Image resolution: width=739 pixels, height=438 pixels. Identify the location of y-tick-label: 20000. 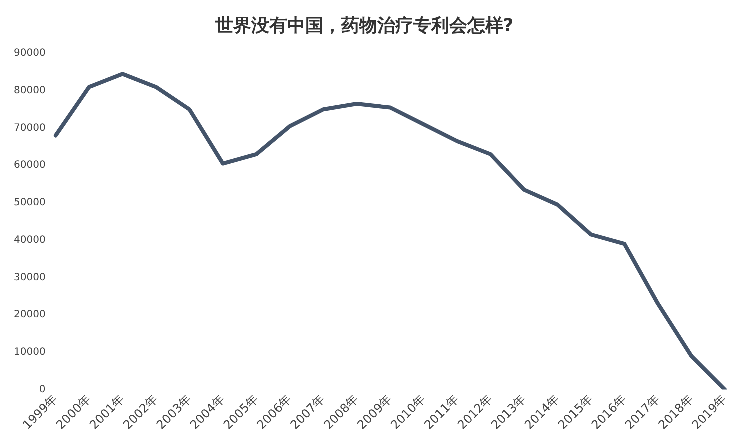
(30, 315).